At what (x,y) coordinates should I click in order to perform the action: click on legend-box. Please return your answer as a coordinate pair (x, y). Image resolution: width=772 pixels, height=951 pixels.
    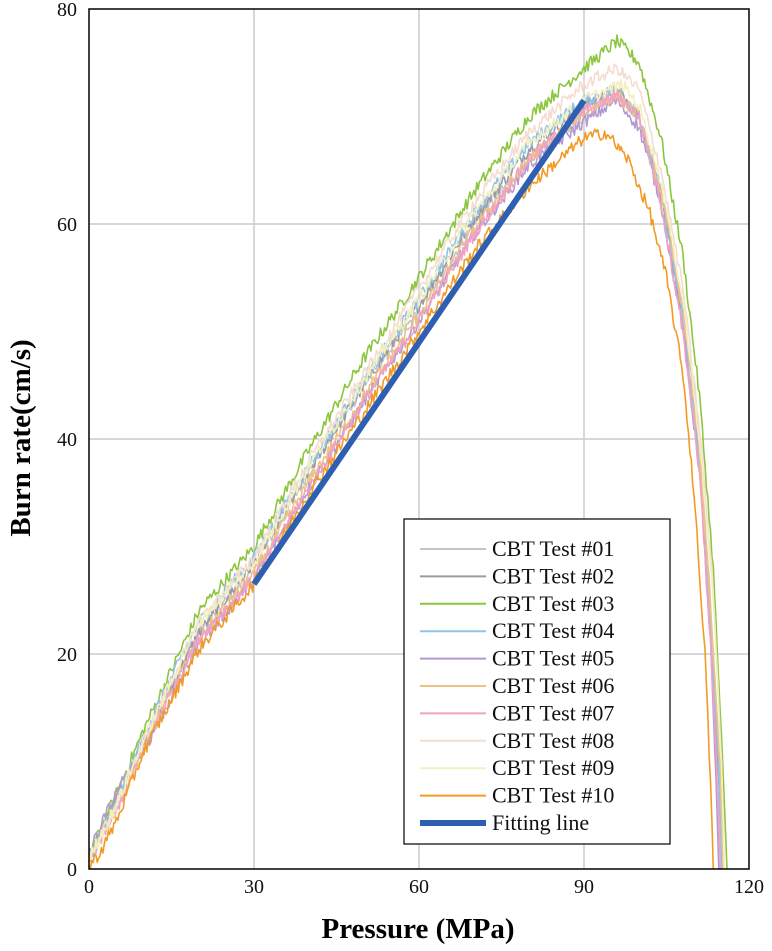
    Looking at the image, I should click on (537, 681).